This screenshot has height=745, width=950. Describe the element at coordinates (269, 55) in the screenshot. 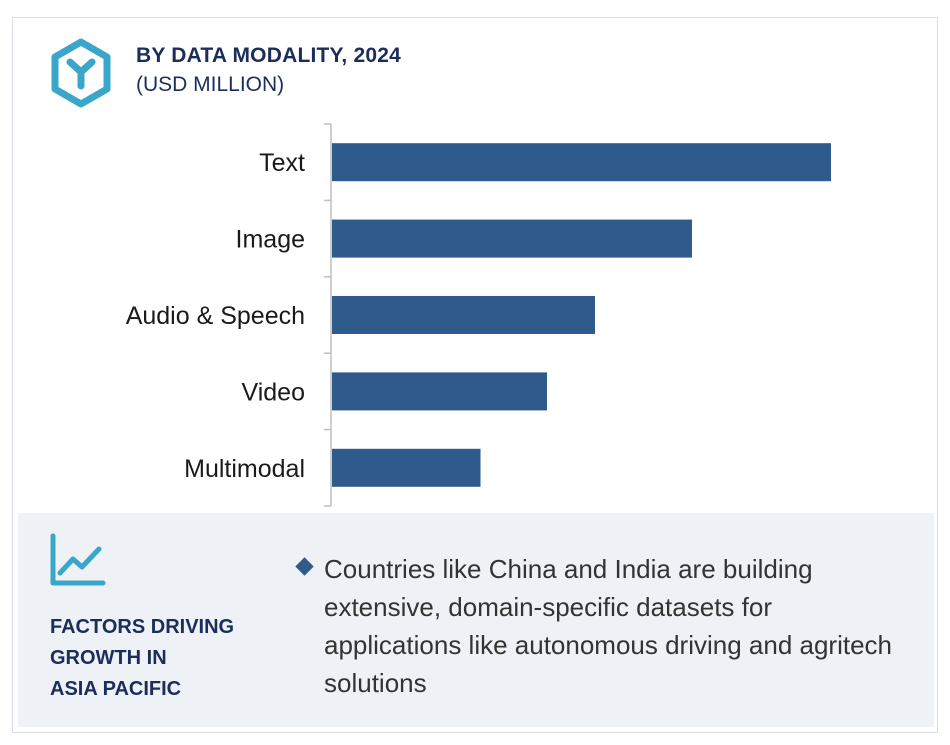

I see `chart-title: BY DATA MODALITY, 2024` at that location.